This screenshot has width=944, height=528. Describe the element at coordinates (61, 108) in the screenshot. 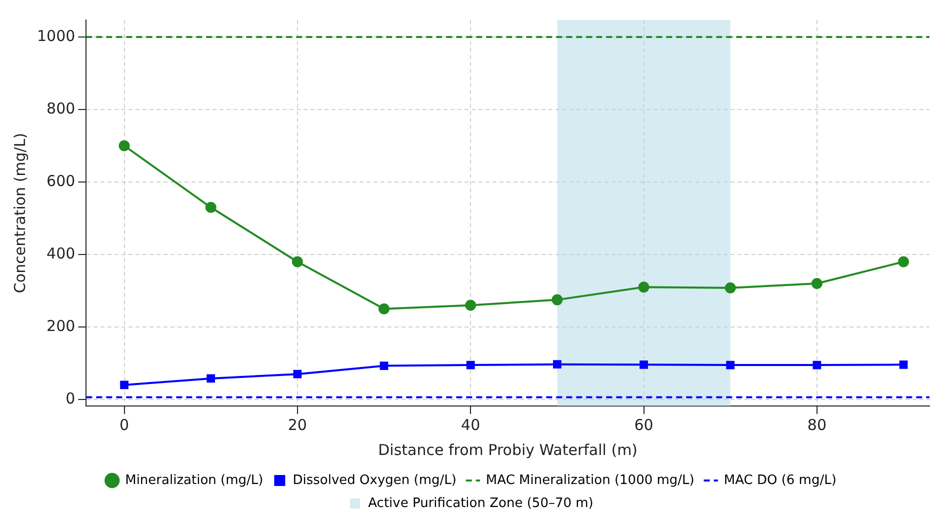

I see `y-tick-label: 800` at that location.